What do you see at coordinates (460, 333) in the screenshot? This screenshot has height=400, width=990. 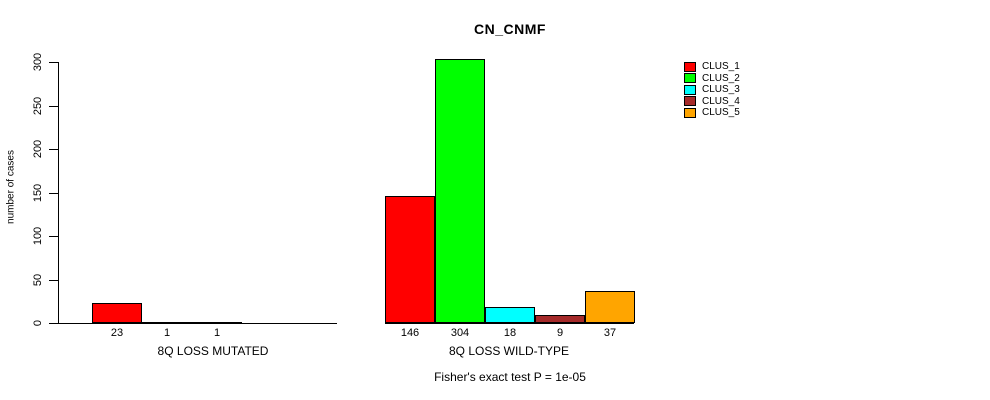 I see `bar-value-label: 304` at bounding box center [460, 333].